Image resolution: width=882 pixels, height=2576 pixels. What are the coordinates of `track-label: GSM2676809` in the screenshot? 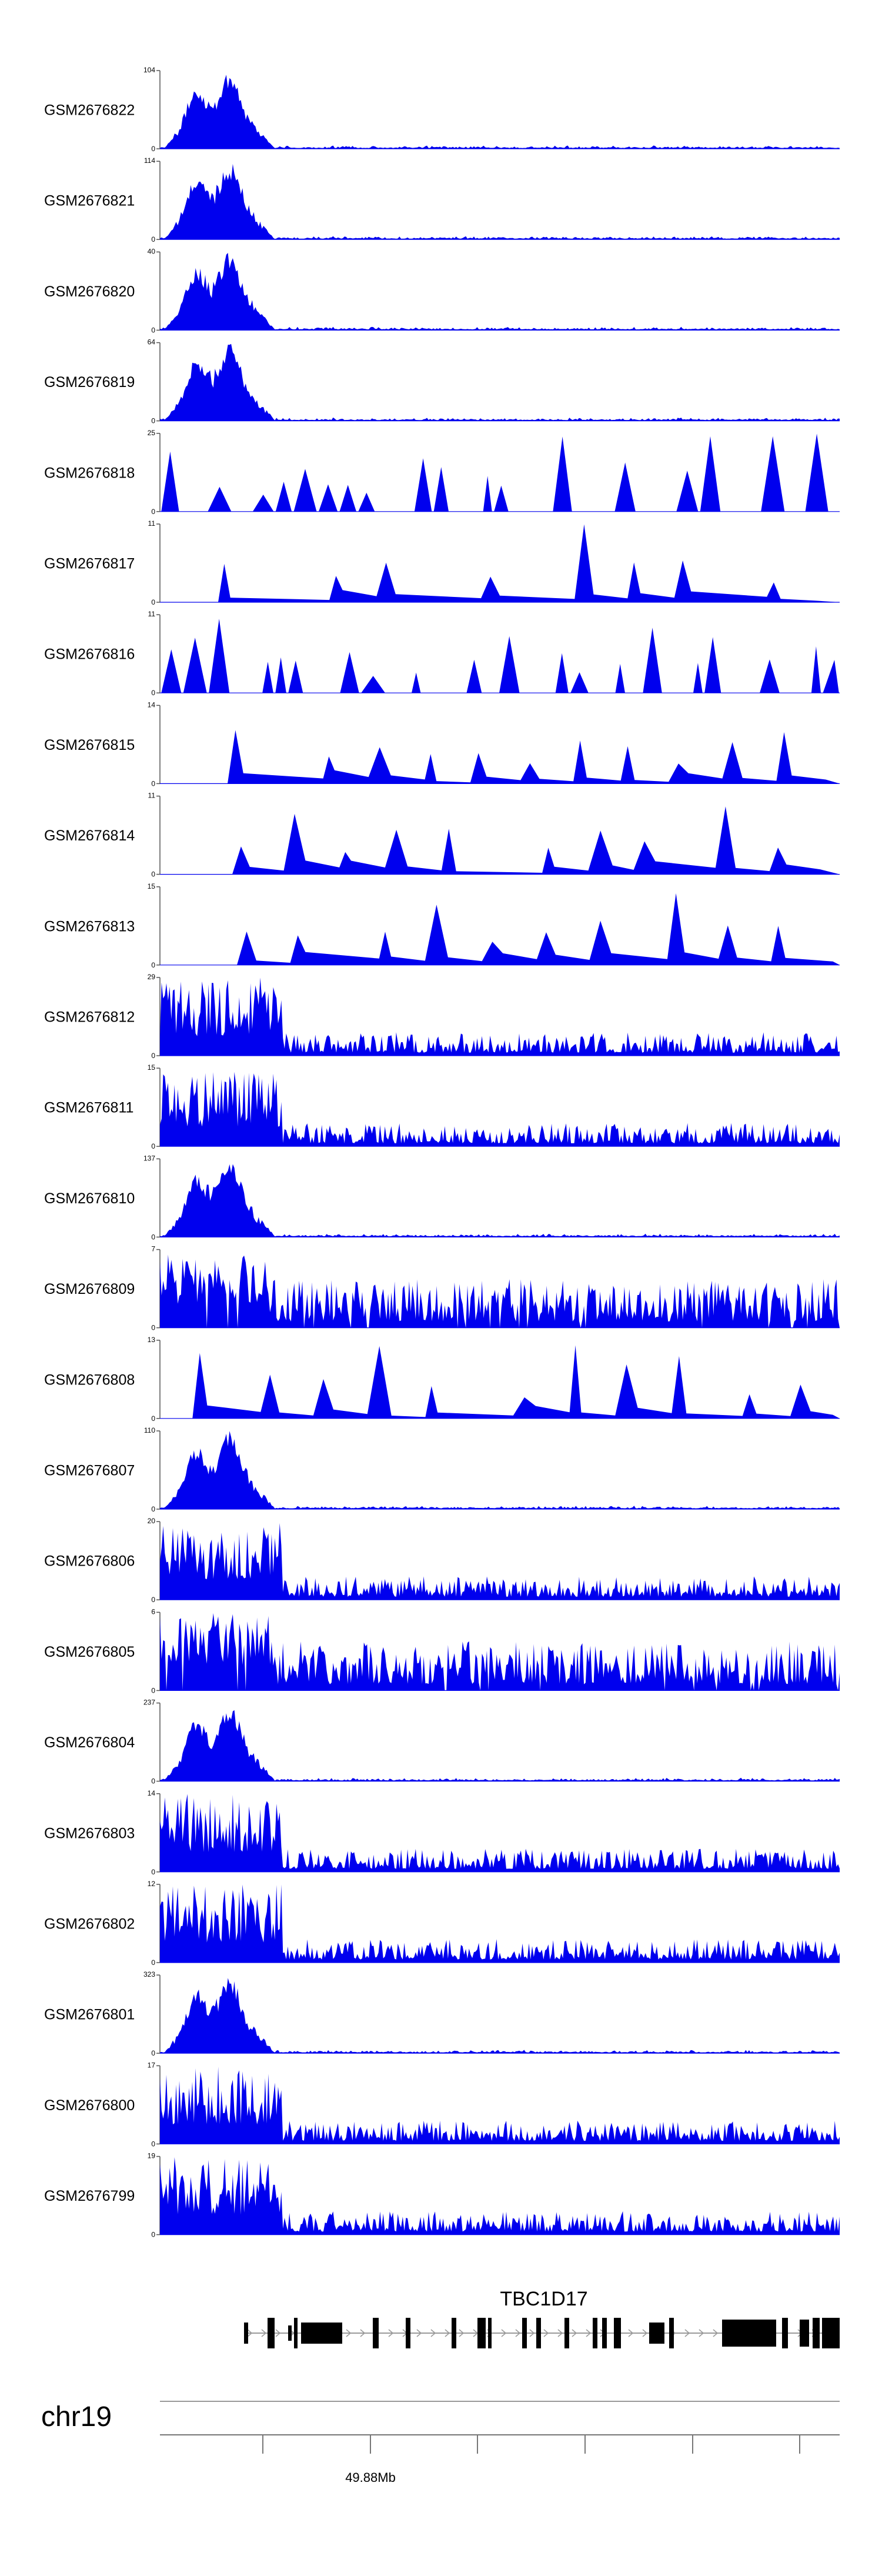 It's located at (89, 1289).